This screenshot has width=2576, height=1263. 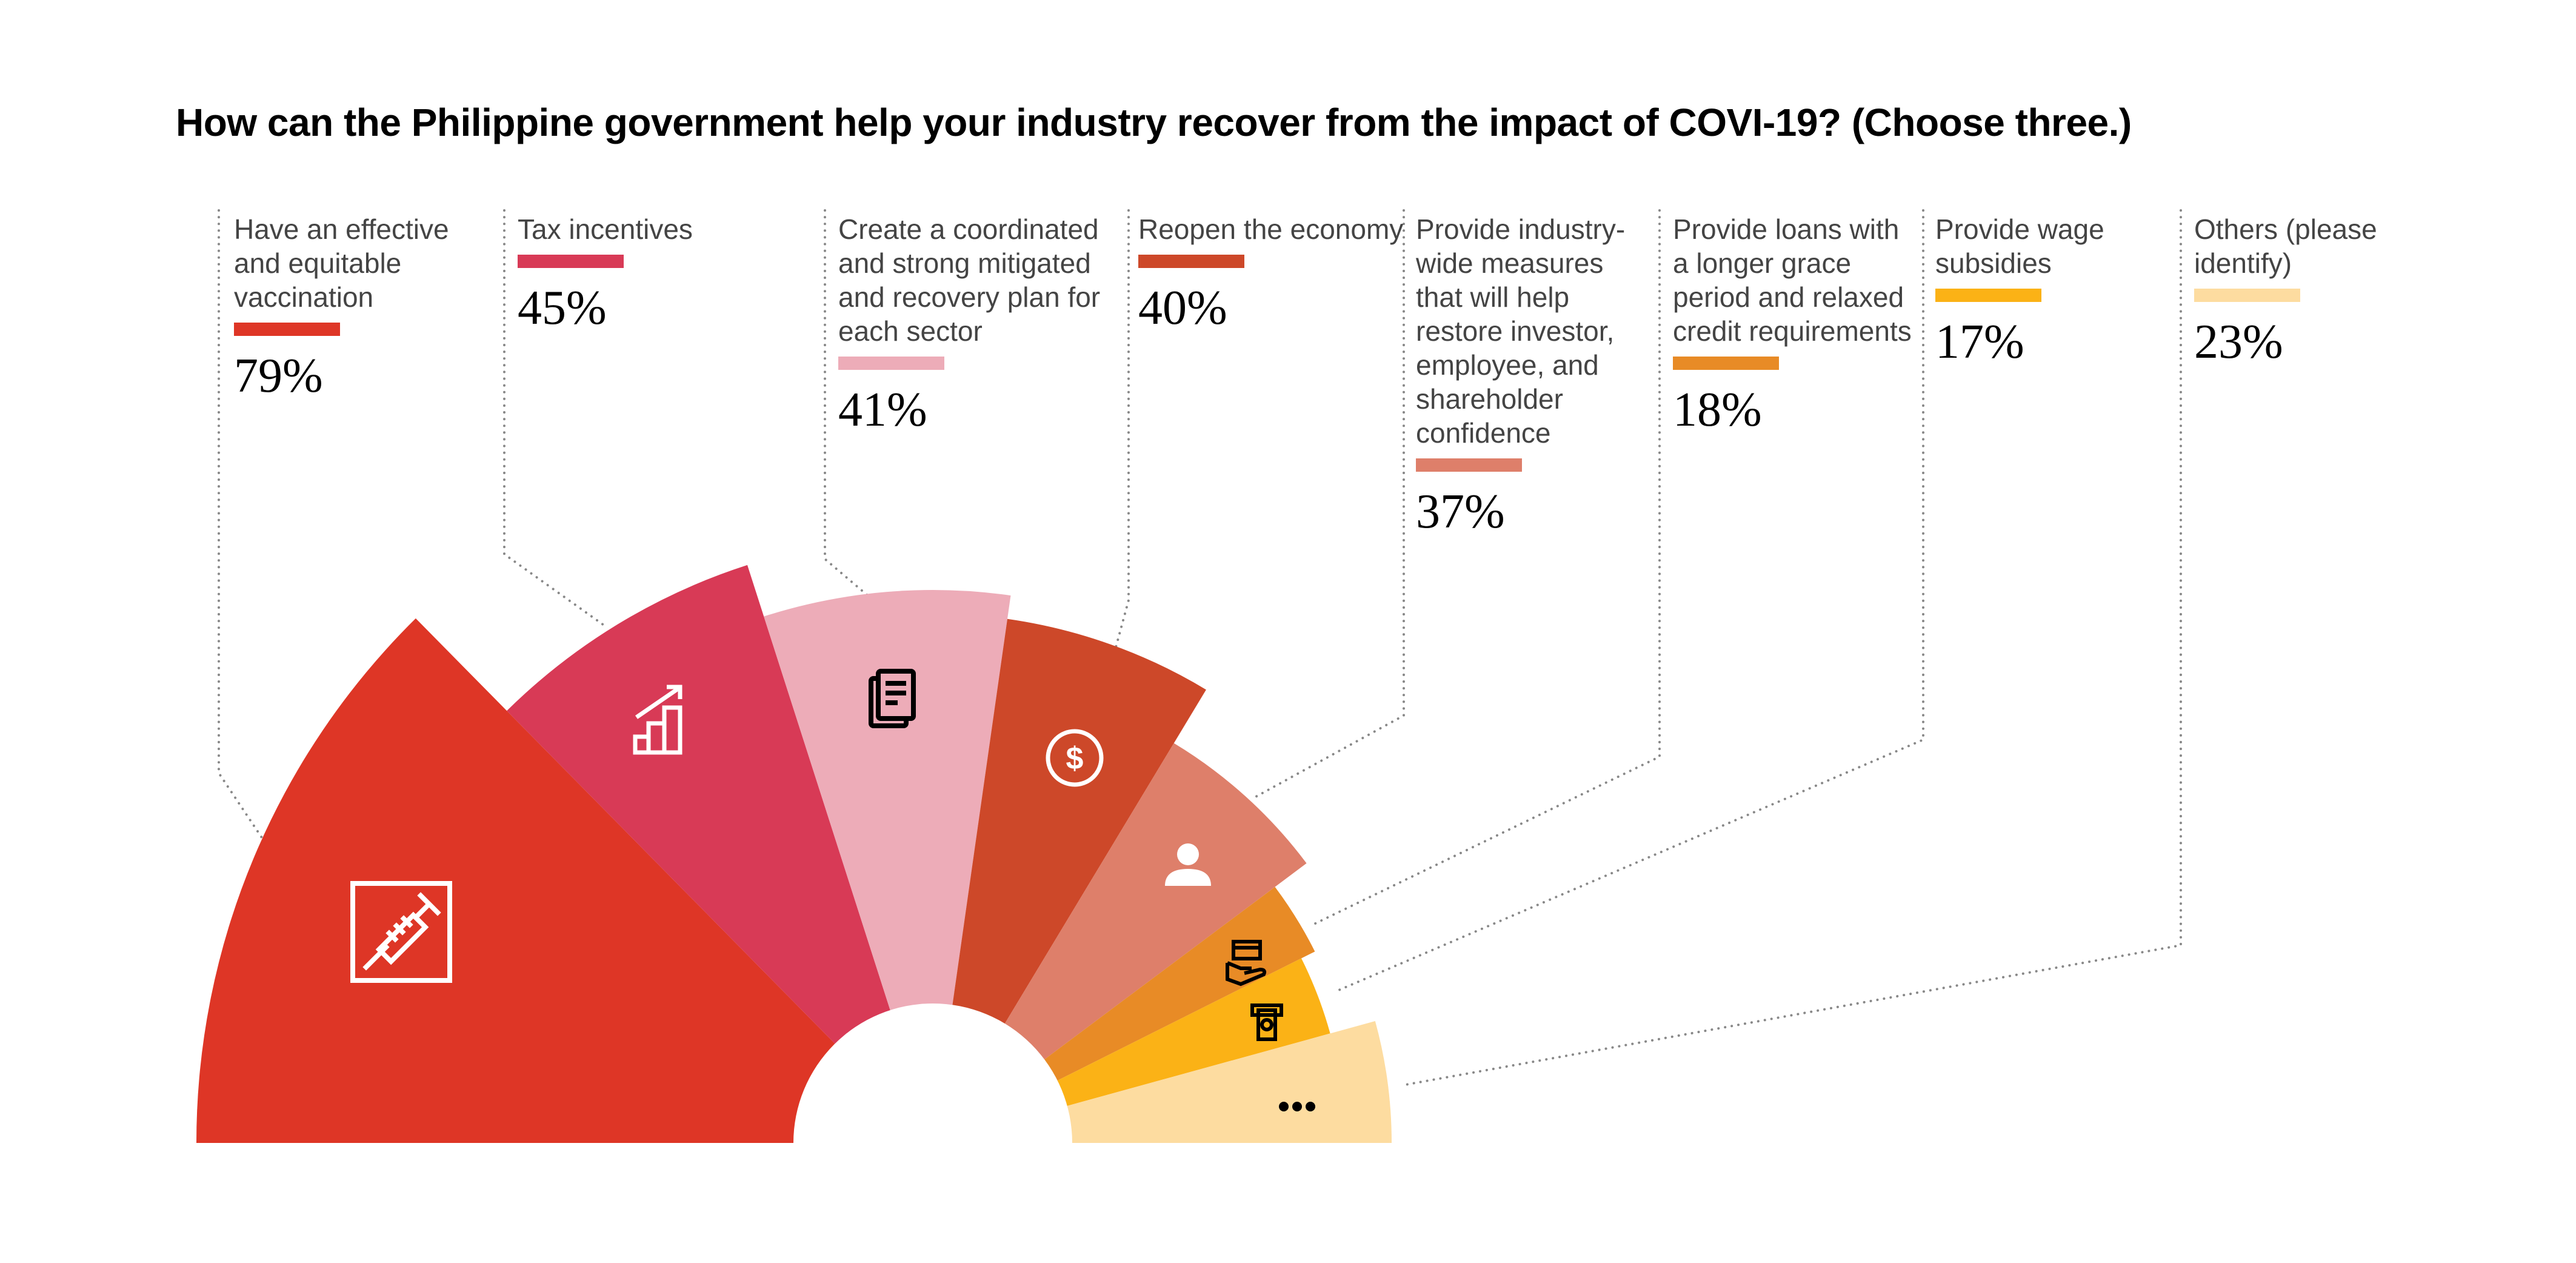 What do you see at coordinates (1271, 229) in the screenshot?
I see `category-label: Reopen the economy` at bounding box center [1271, 229].